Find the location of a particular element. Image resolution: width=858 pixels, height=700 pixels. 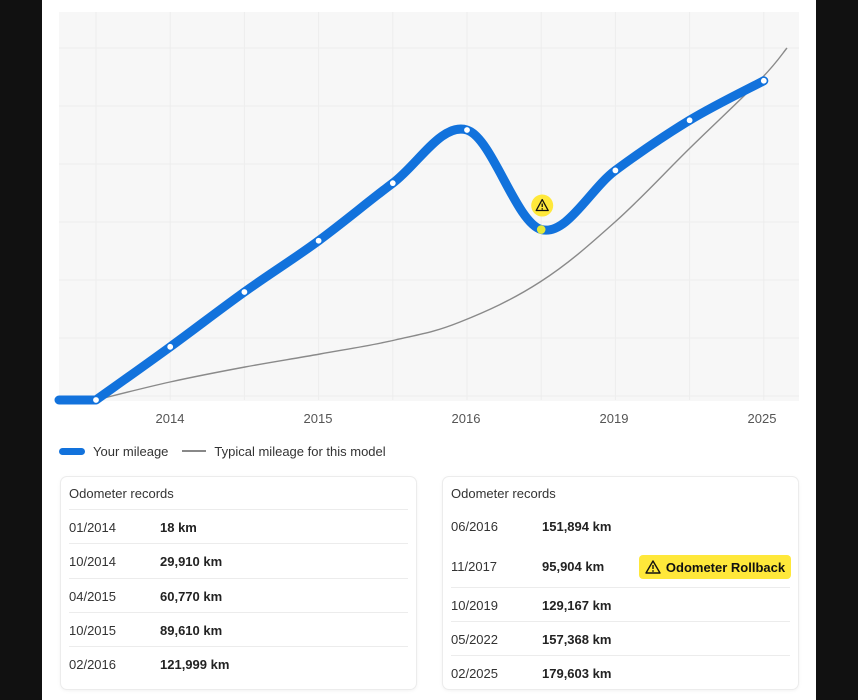

x-tick-label: 2016 is located at coordinates (466, 418).